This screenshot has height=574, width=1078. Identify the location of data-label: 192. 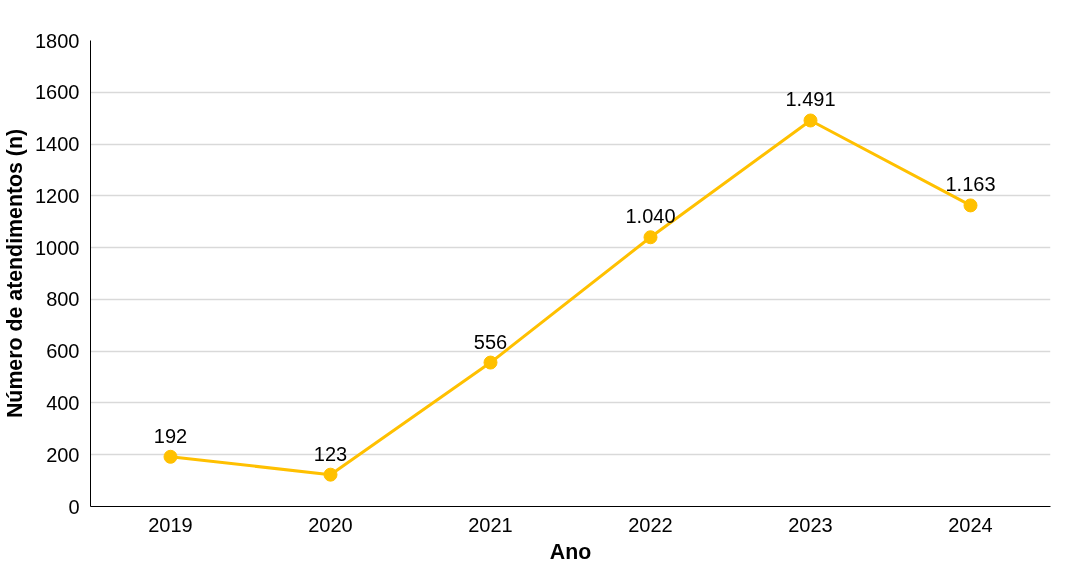
(170, 435).